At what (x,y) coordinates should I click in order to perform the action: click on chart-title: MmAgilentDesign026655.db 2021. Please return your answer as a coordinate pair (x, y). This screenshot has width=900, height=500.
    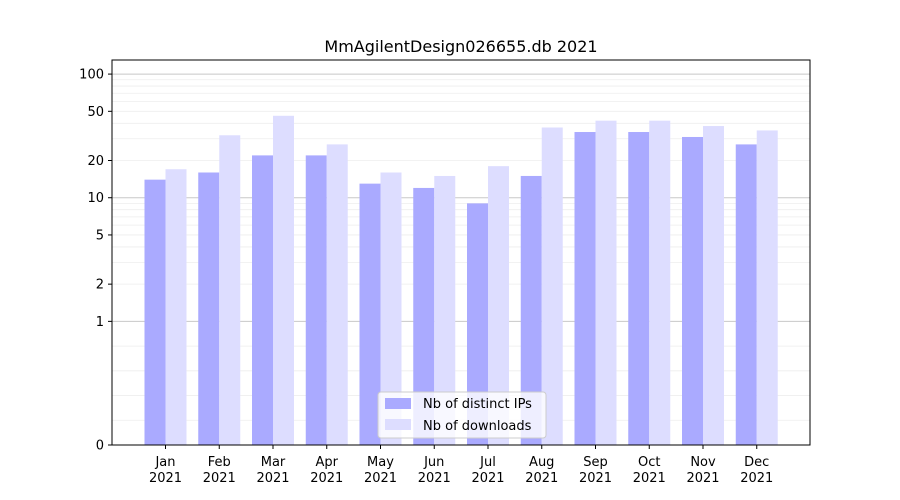
    Looking at the image, I should click on (460, 46).